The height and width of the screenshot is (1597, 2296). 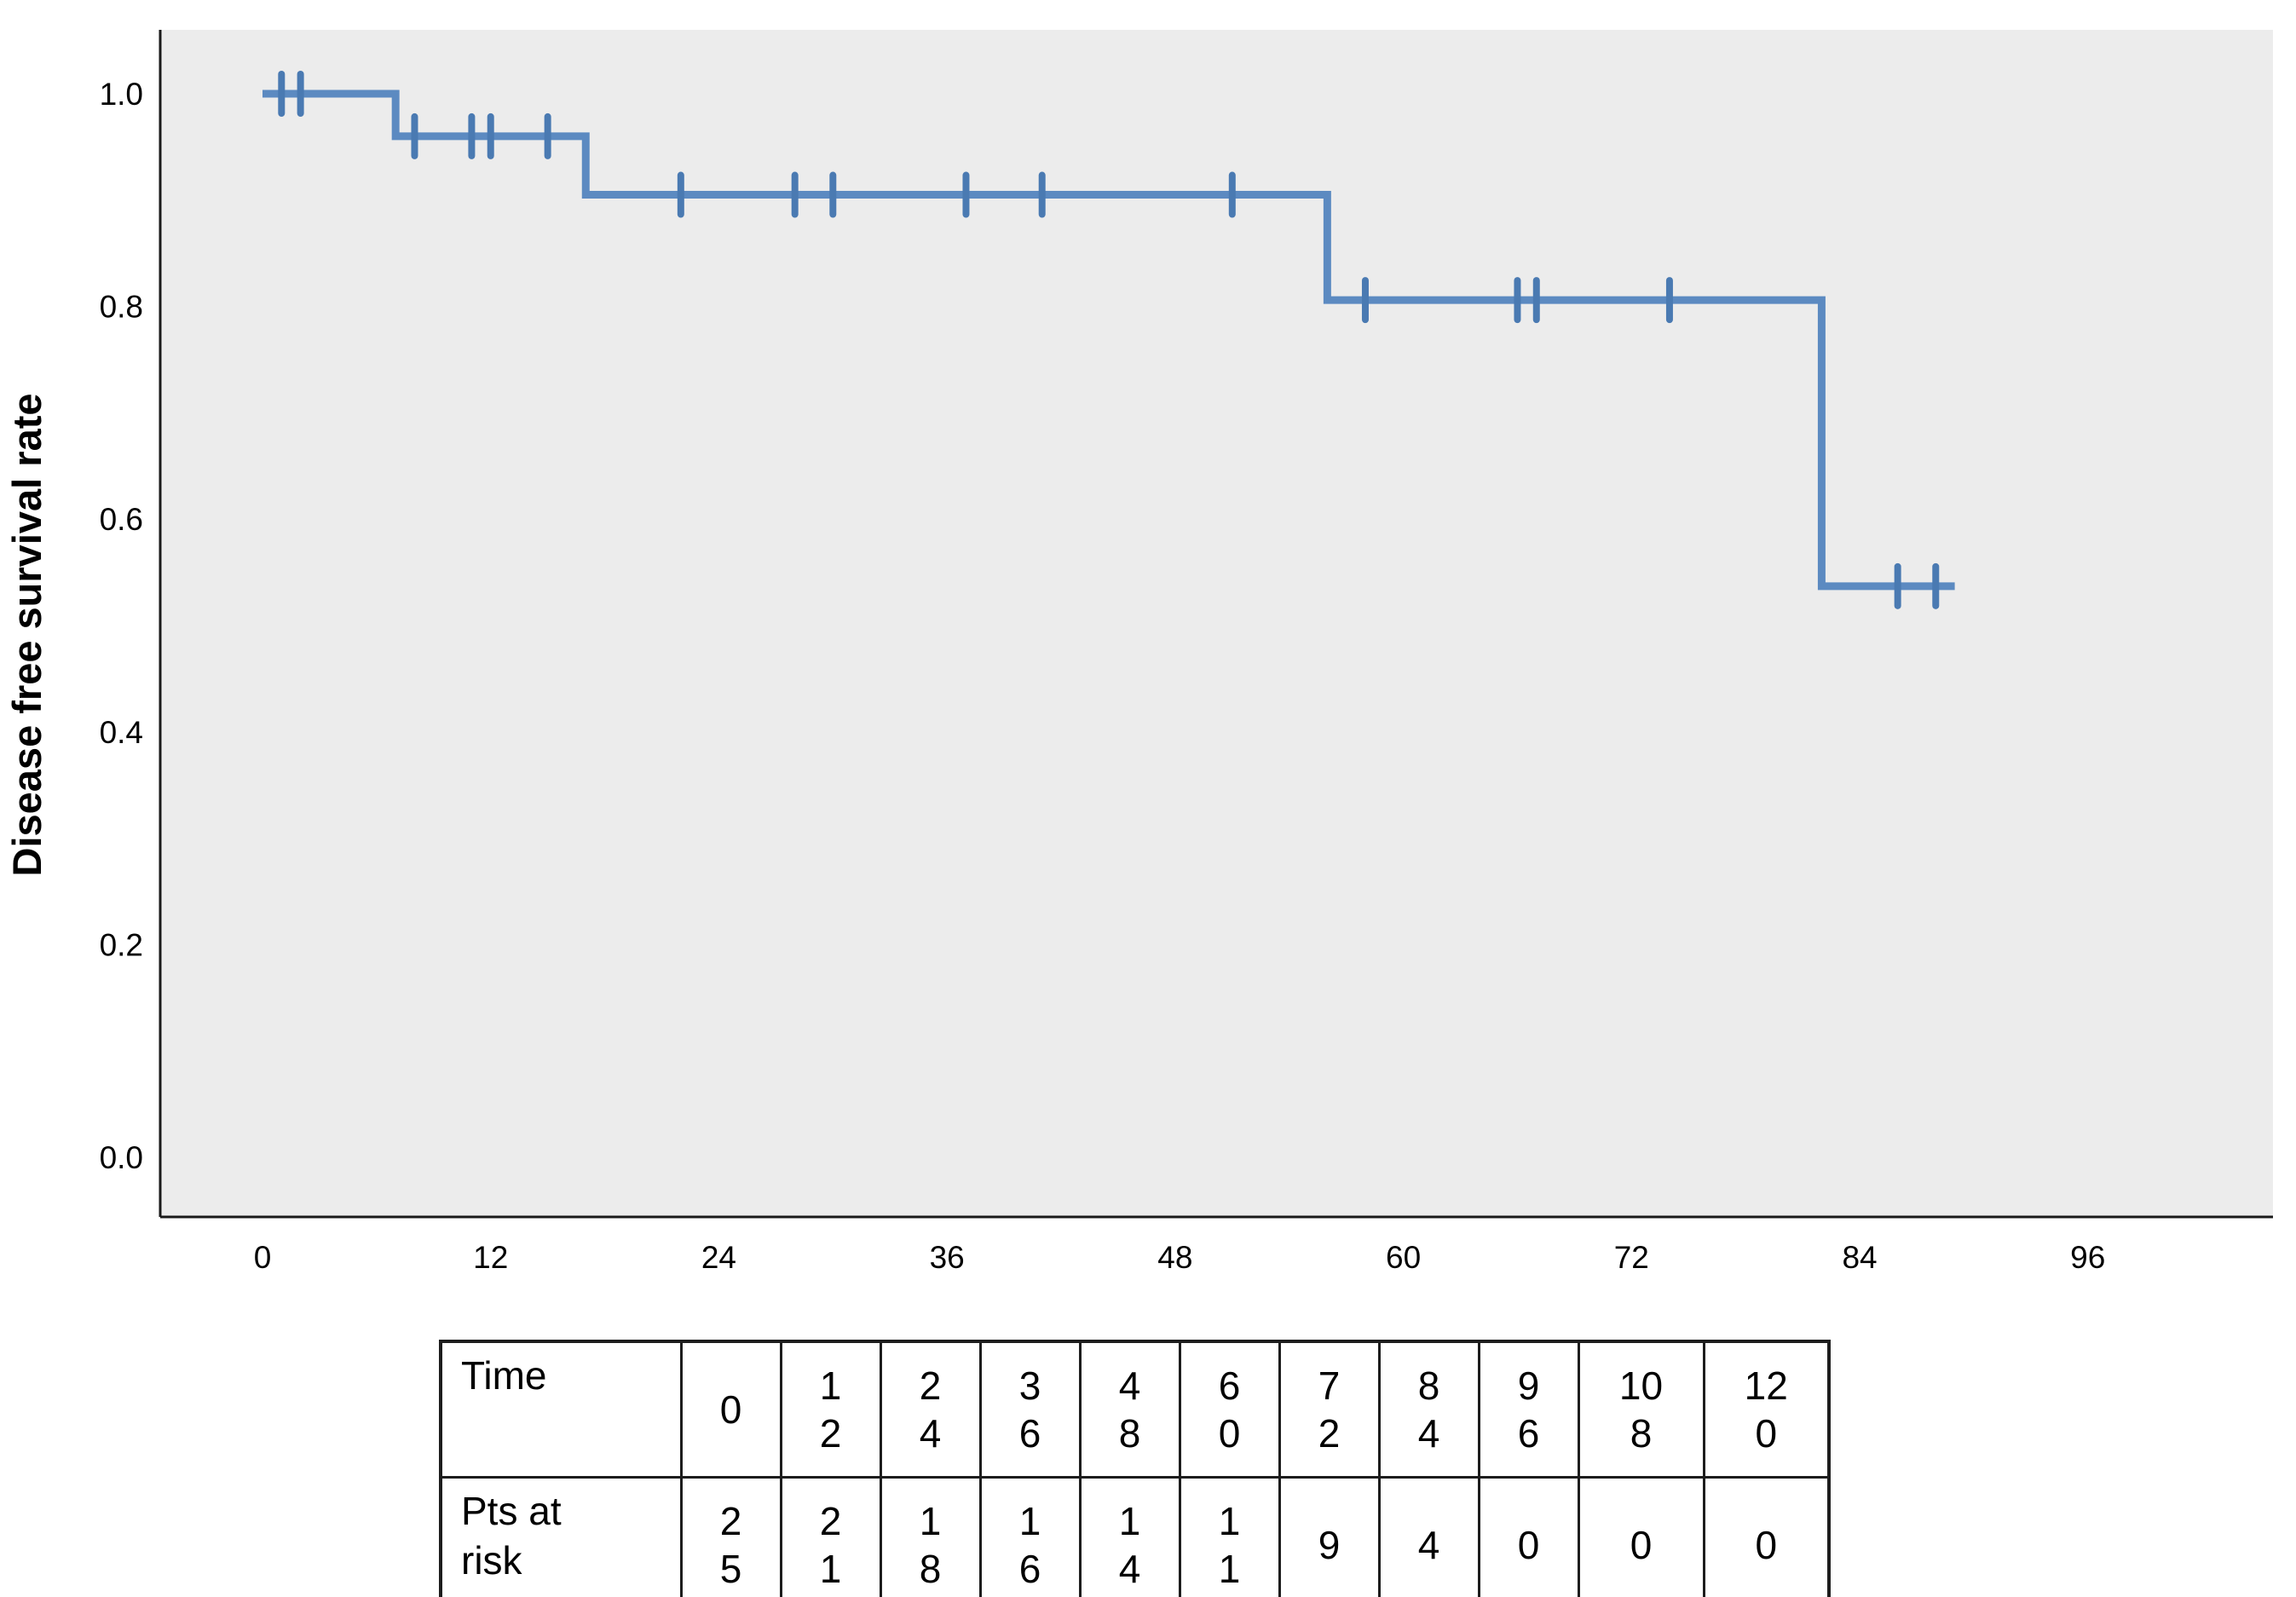 What do you see at coordinates (930, 1410) in the screenshot?
I see `time-cell: 24` at bounding box center [930, 1410].